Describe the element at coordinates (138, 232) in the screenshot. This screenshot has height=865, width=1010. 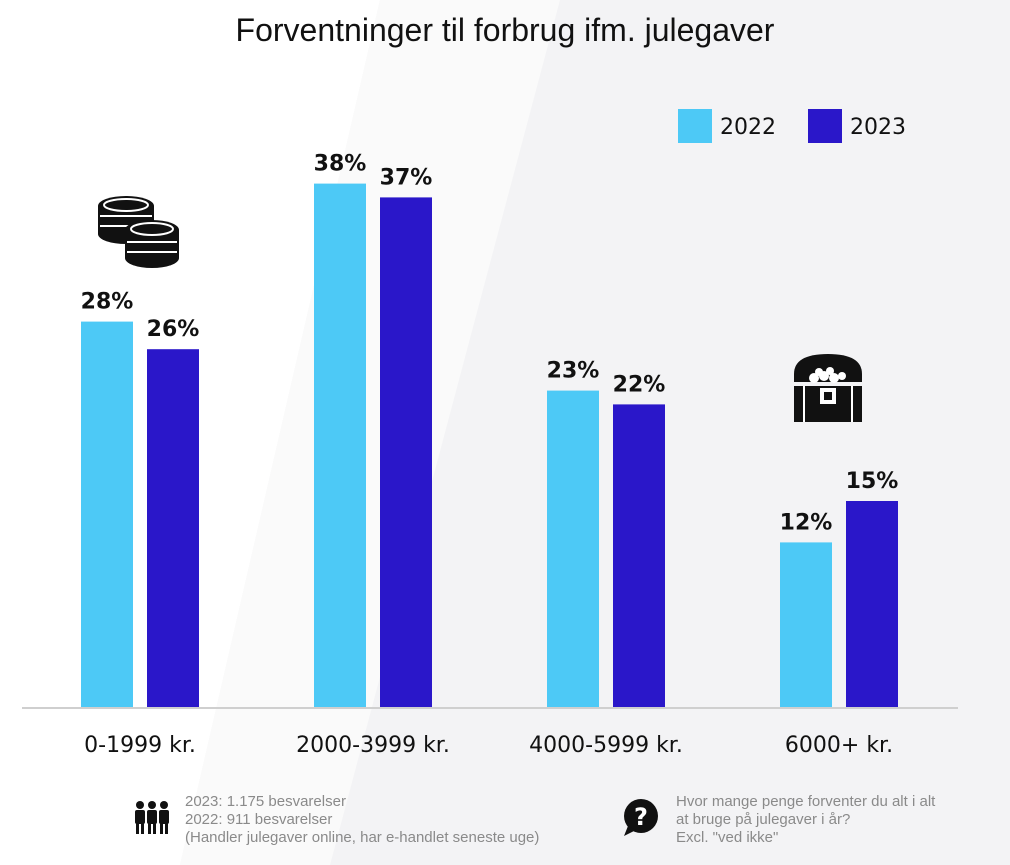
I see `coins-icon` at that location.